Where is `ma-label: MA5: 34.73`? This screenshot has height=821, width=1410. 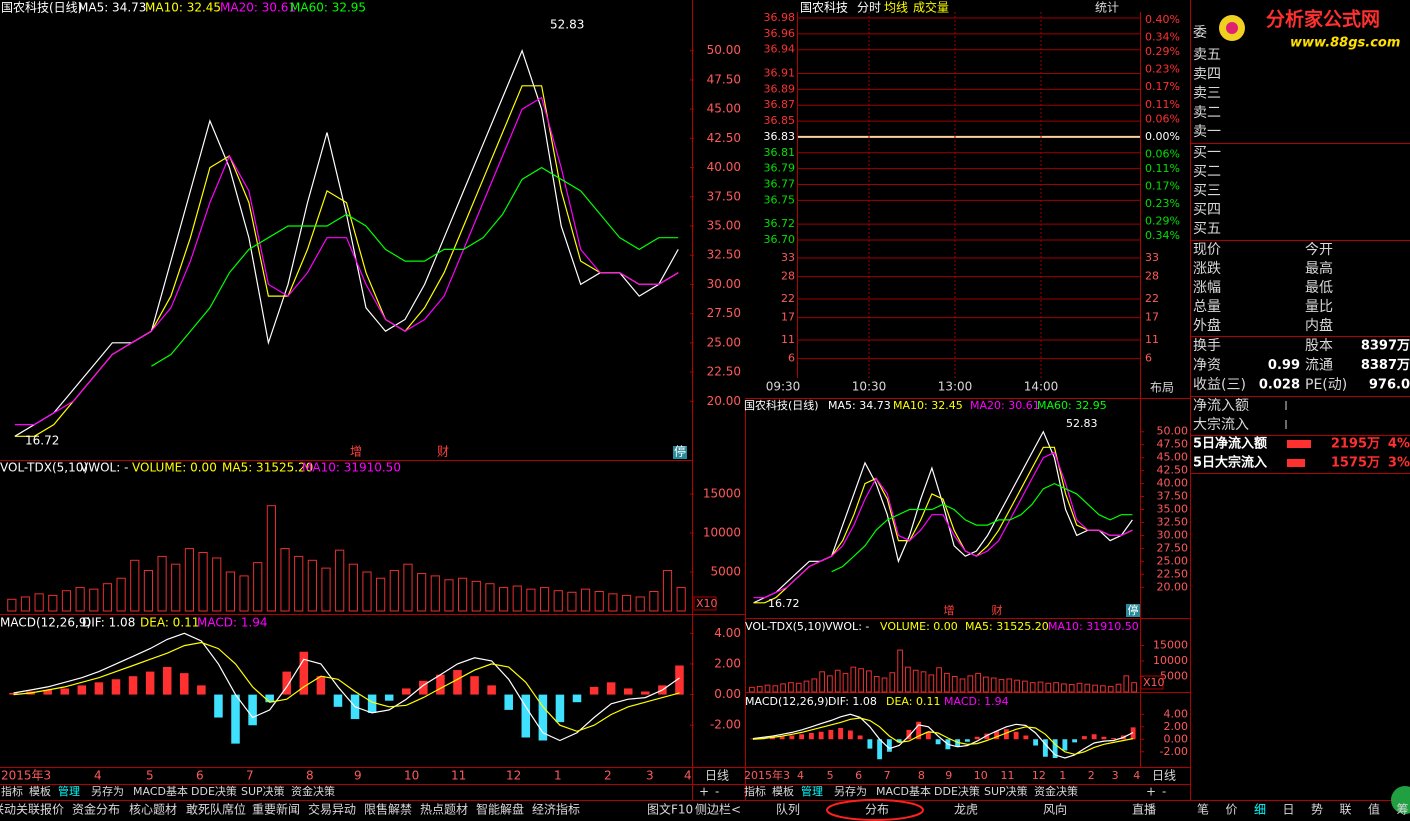
ma-label: MA5: 34.73 is located at coordinates (112, 8).